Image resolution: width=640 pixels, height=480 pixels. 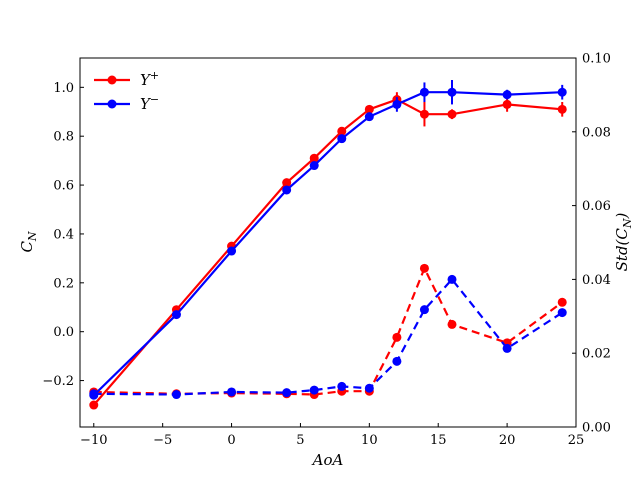 What do you see at coordinates (596, 132) in the screenshot?
I see `y-right-tick-label: 0.08` at bounding box center [596, 132].